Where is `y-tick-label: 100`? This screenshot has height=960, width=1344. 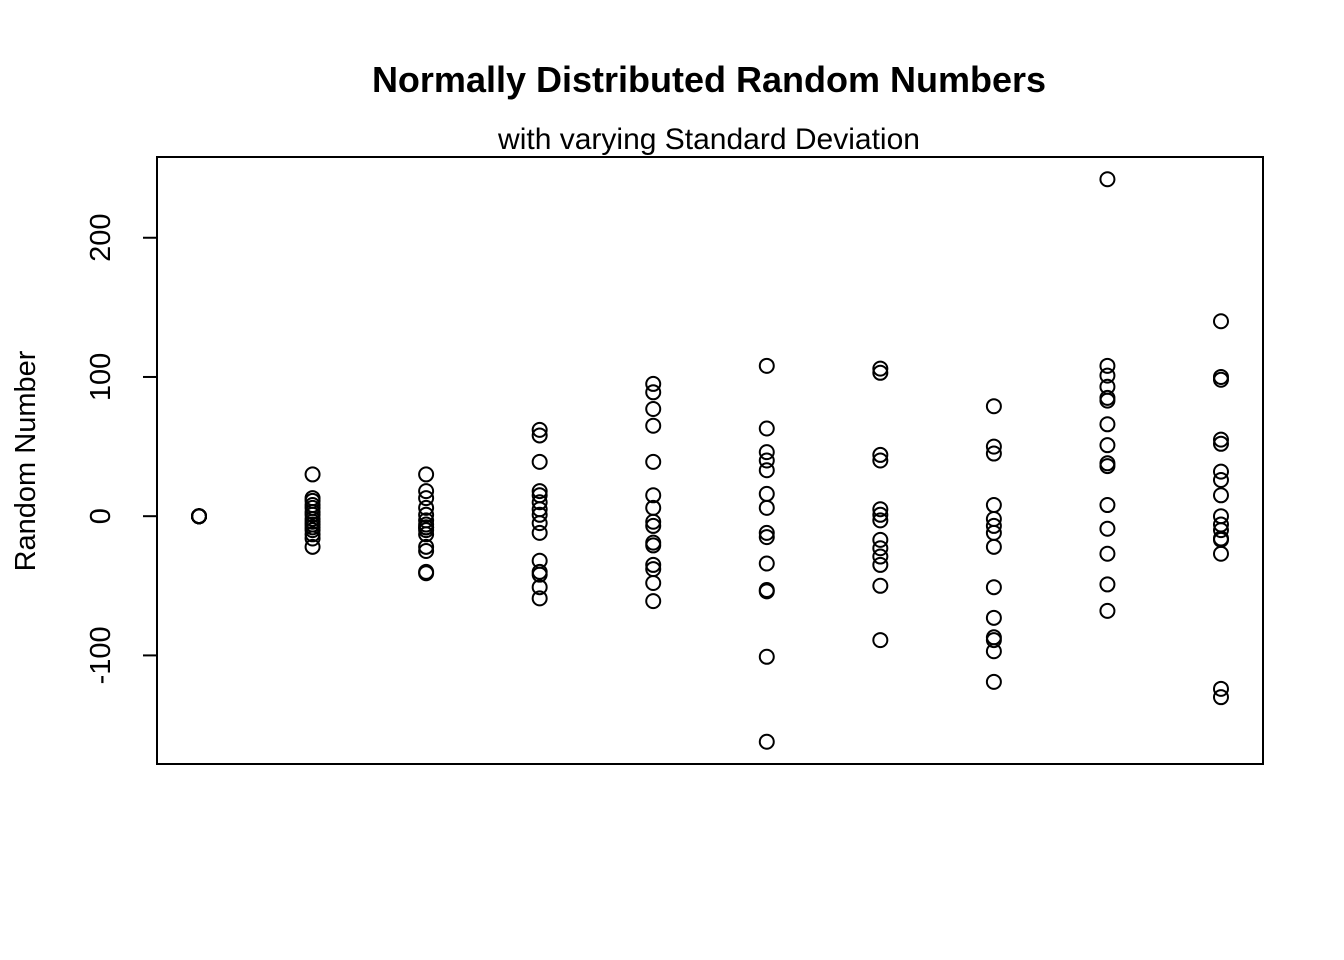
y-tick-label: 100 is located at coordinates (101, 377).